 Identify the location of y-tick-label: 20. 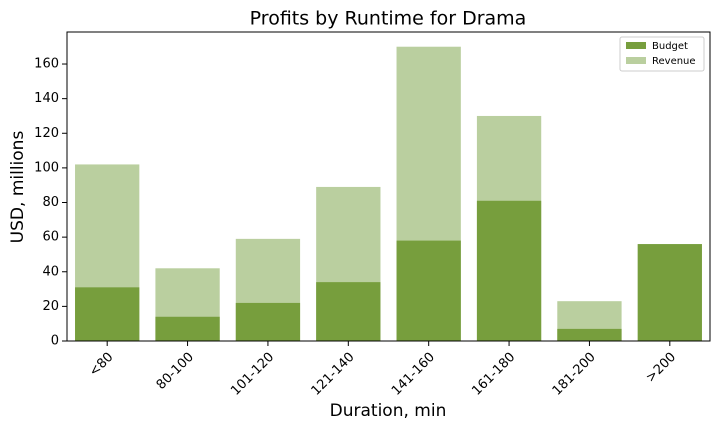
(50, 306).